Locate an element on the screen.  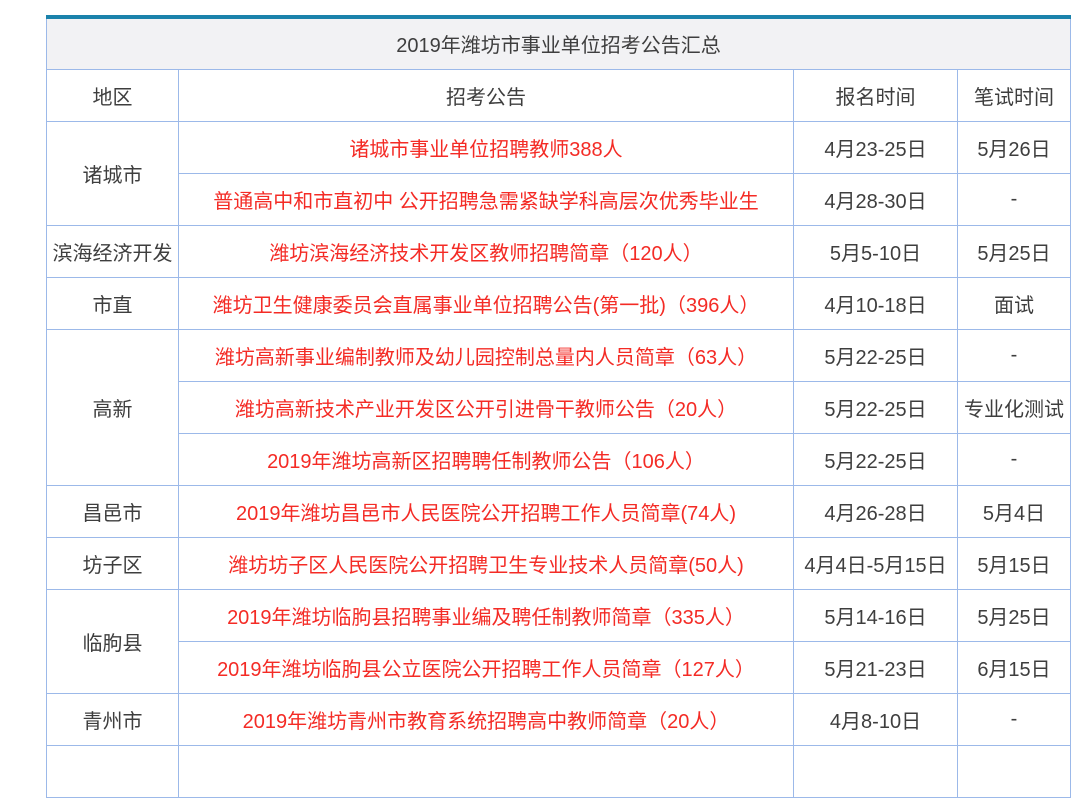
notice-cell: 2019年潍坊临朐县公立医院公开招聘工作人员简章（127人） is located at coordinates (486, 667).